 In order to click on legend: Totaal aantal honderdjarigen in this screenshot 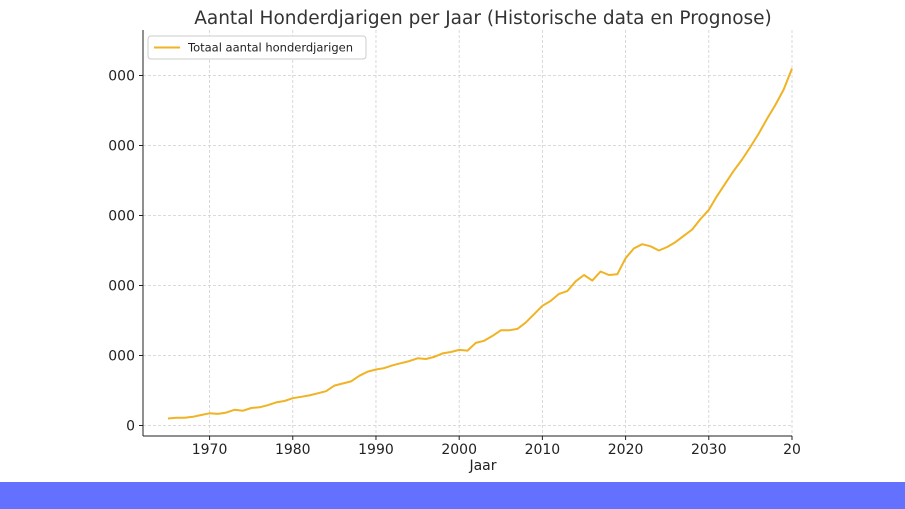, I will do `click(257, 47)`.